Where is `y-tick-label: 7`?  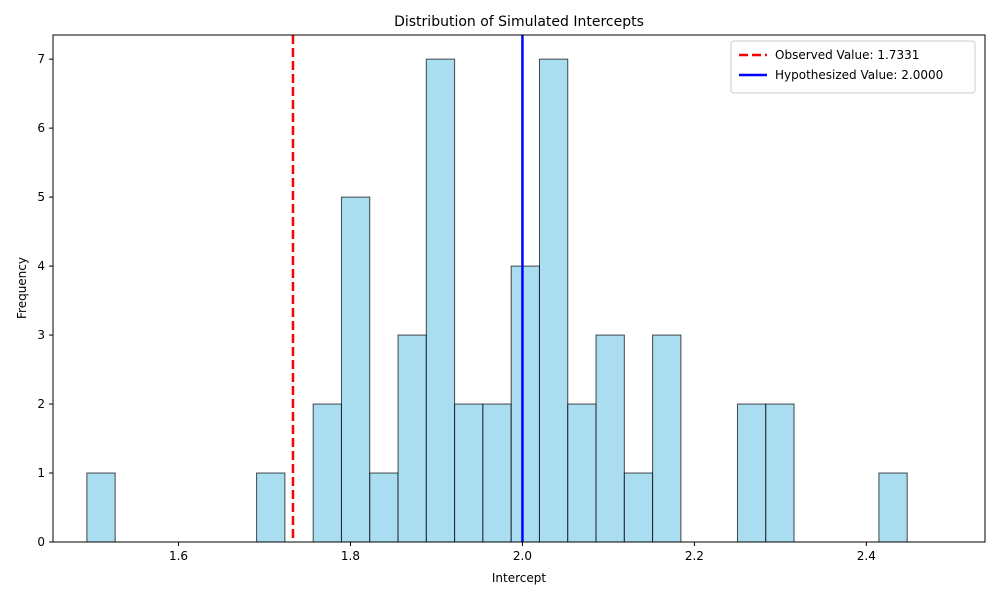 y-tick-label: 7 is located at coordinates (41, 59).